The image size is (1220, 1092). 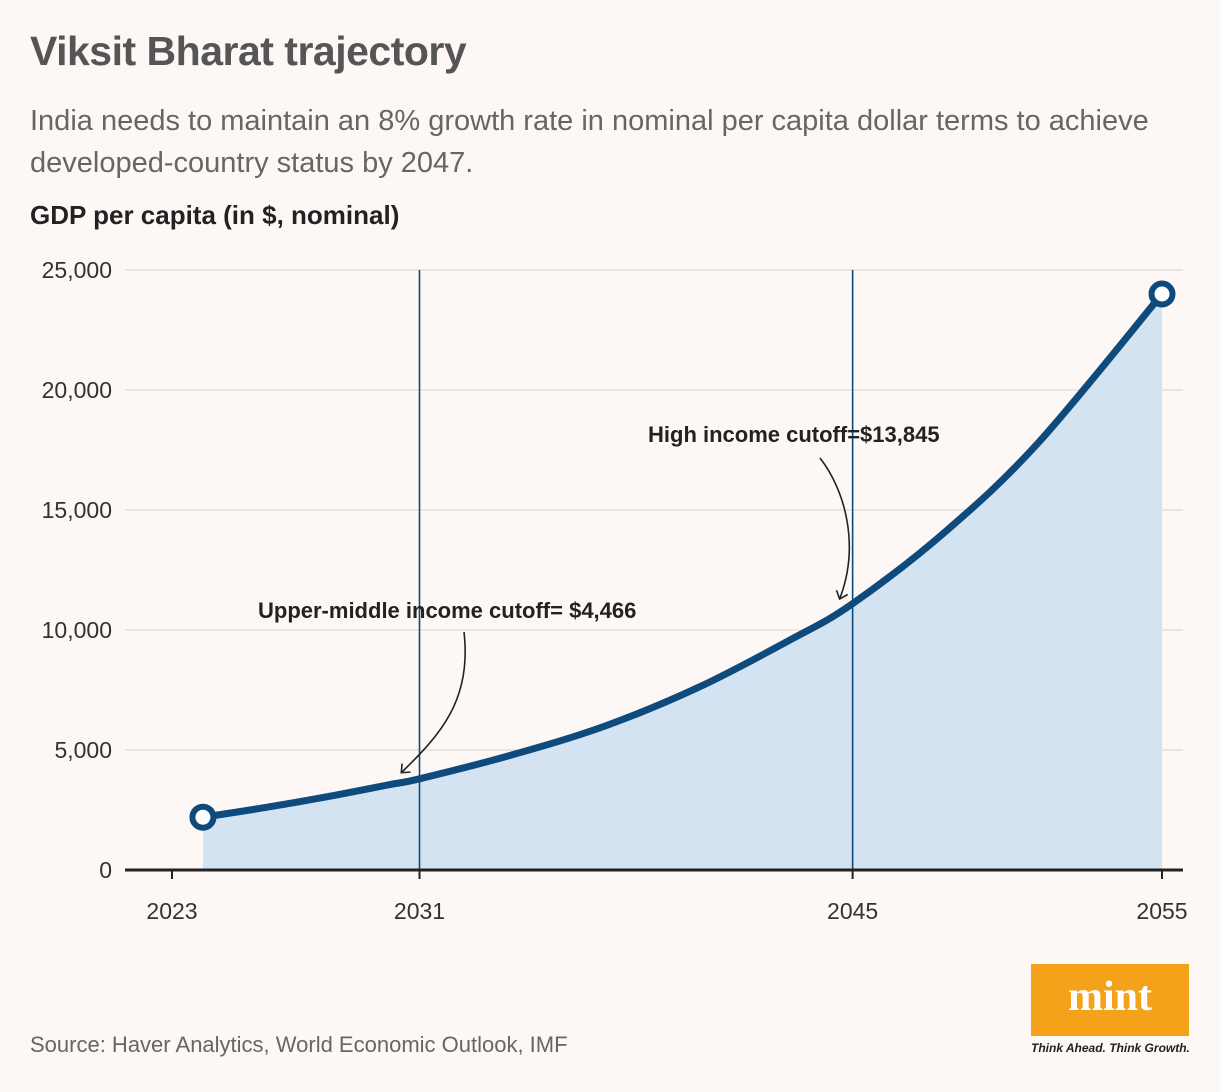 What do you see at coordinates (105, 870) in the screenshot?
I see `y-tick-label: 0` at bounding box center [105, 870].